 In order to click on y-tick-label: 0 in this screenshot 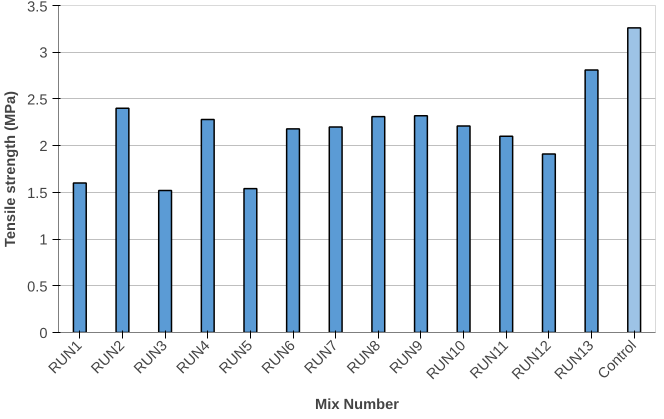, I will do `click(43, 334)`.